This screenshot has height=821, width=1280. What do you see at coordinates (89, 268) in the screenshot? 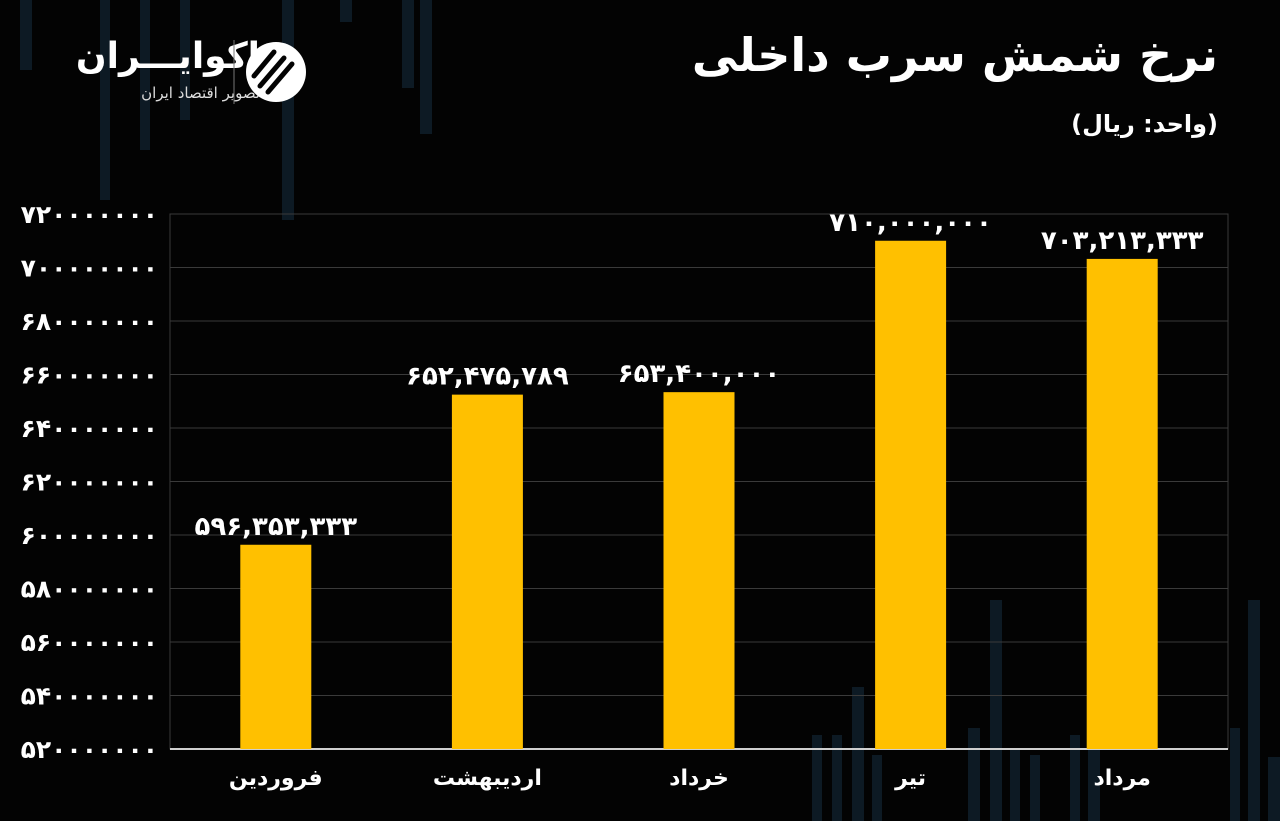
I see `y-tick-label: ۷۰۰۰۰۰۰۰۰` at bounding box center [89, 268].